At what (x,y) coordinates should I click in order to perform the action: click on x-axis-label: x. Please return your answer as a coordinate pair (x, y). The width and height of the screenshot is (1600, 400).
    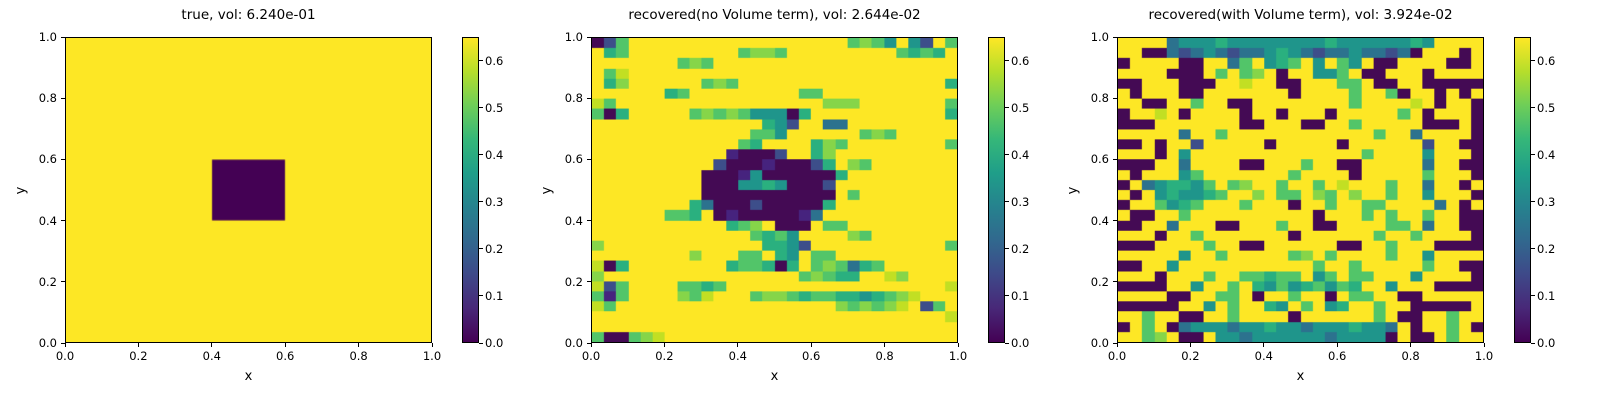
    Looking at the image, I should click on (774, 376).